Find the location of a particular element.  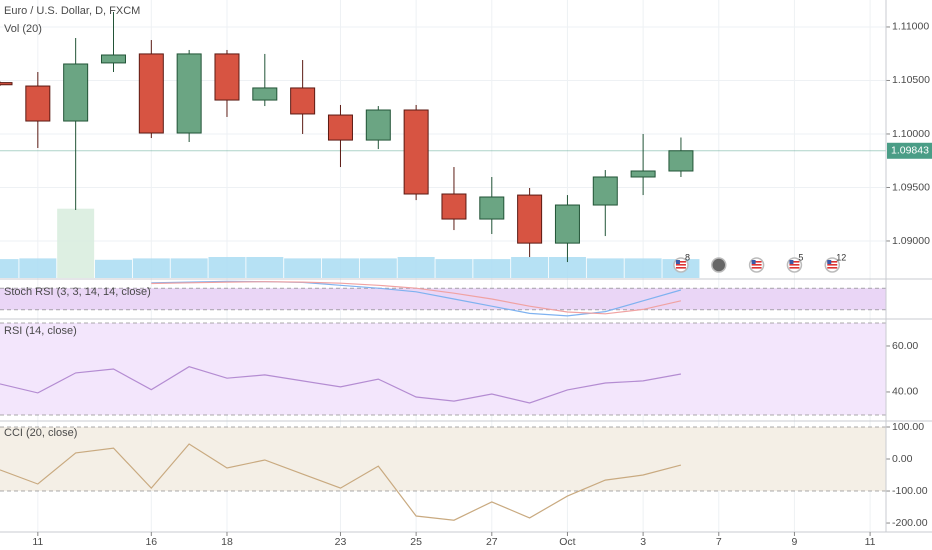

x-tick-label: 9 is located at coordinates (795, 542).